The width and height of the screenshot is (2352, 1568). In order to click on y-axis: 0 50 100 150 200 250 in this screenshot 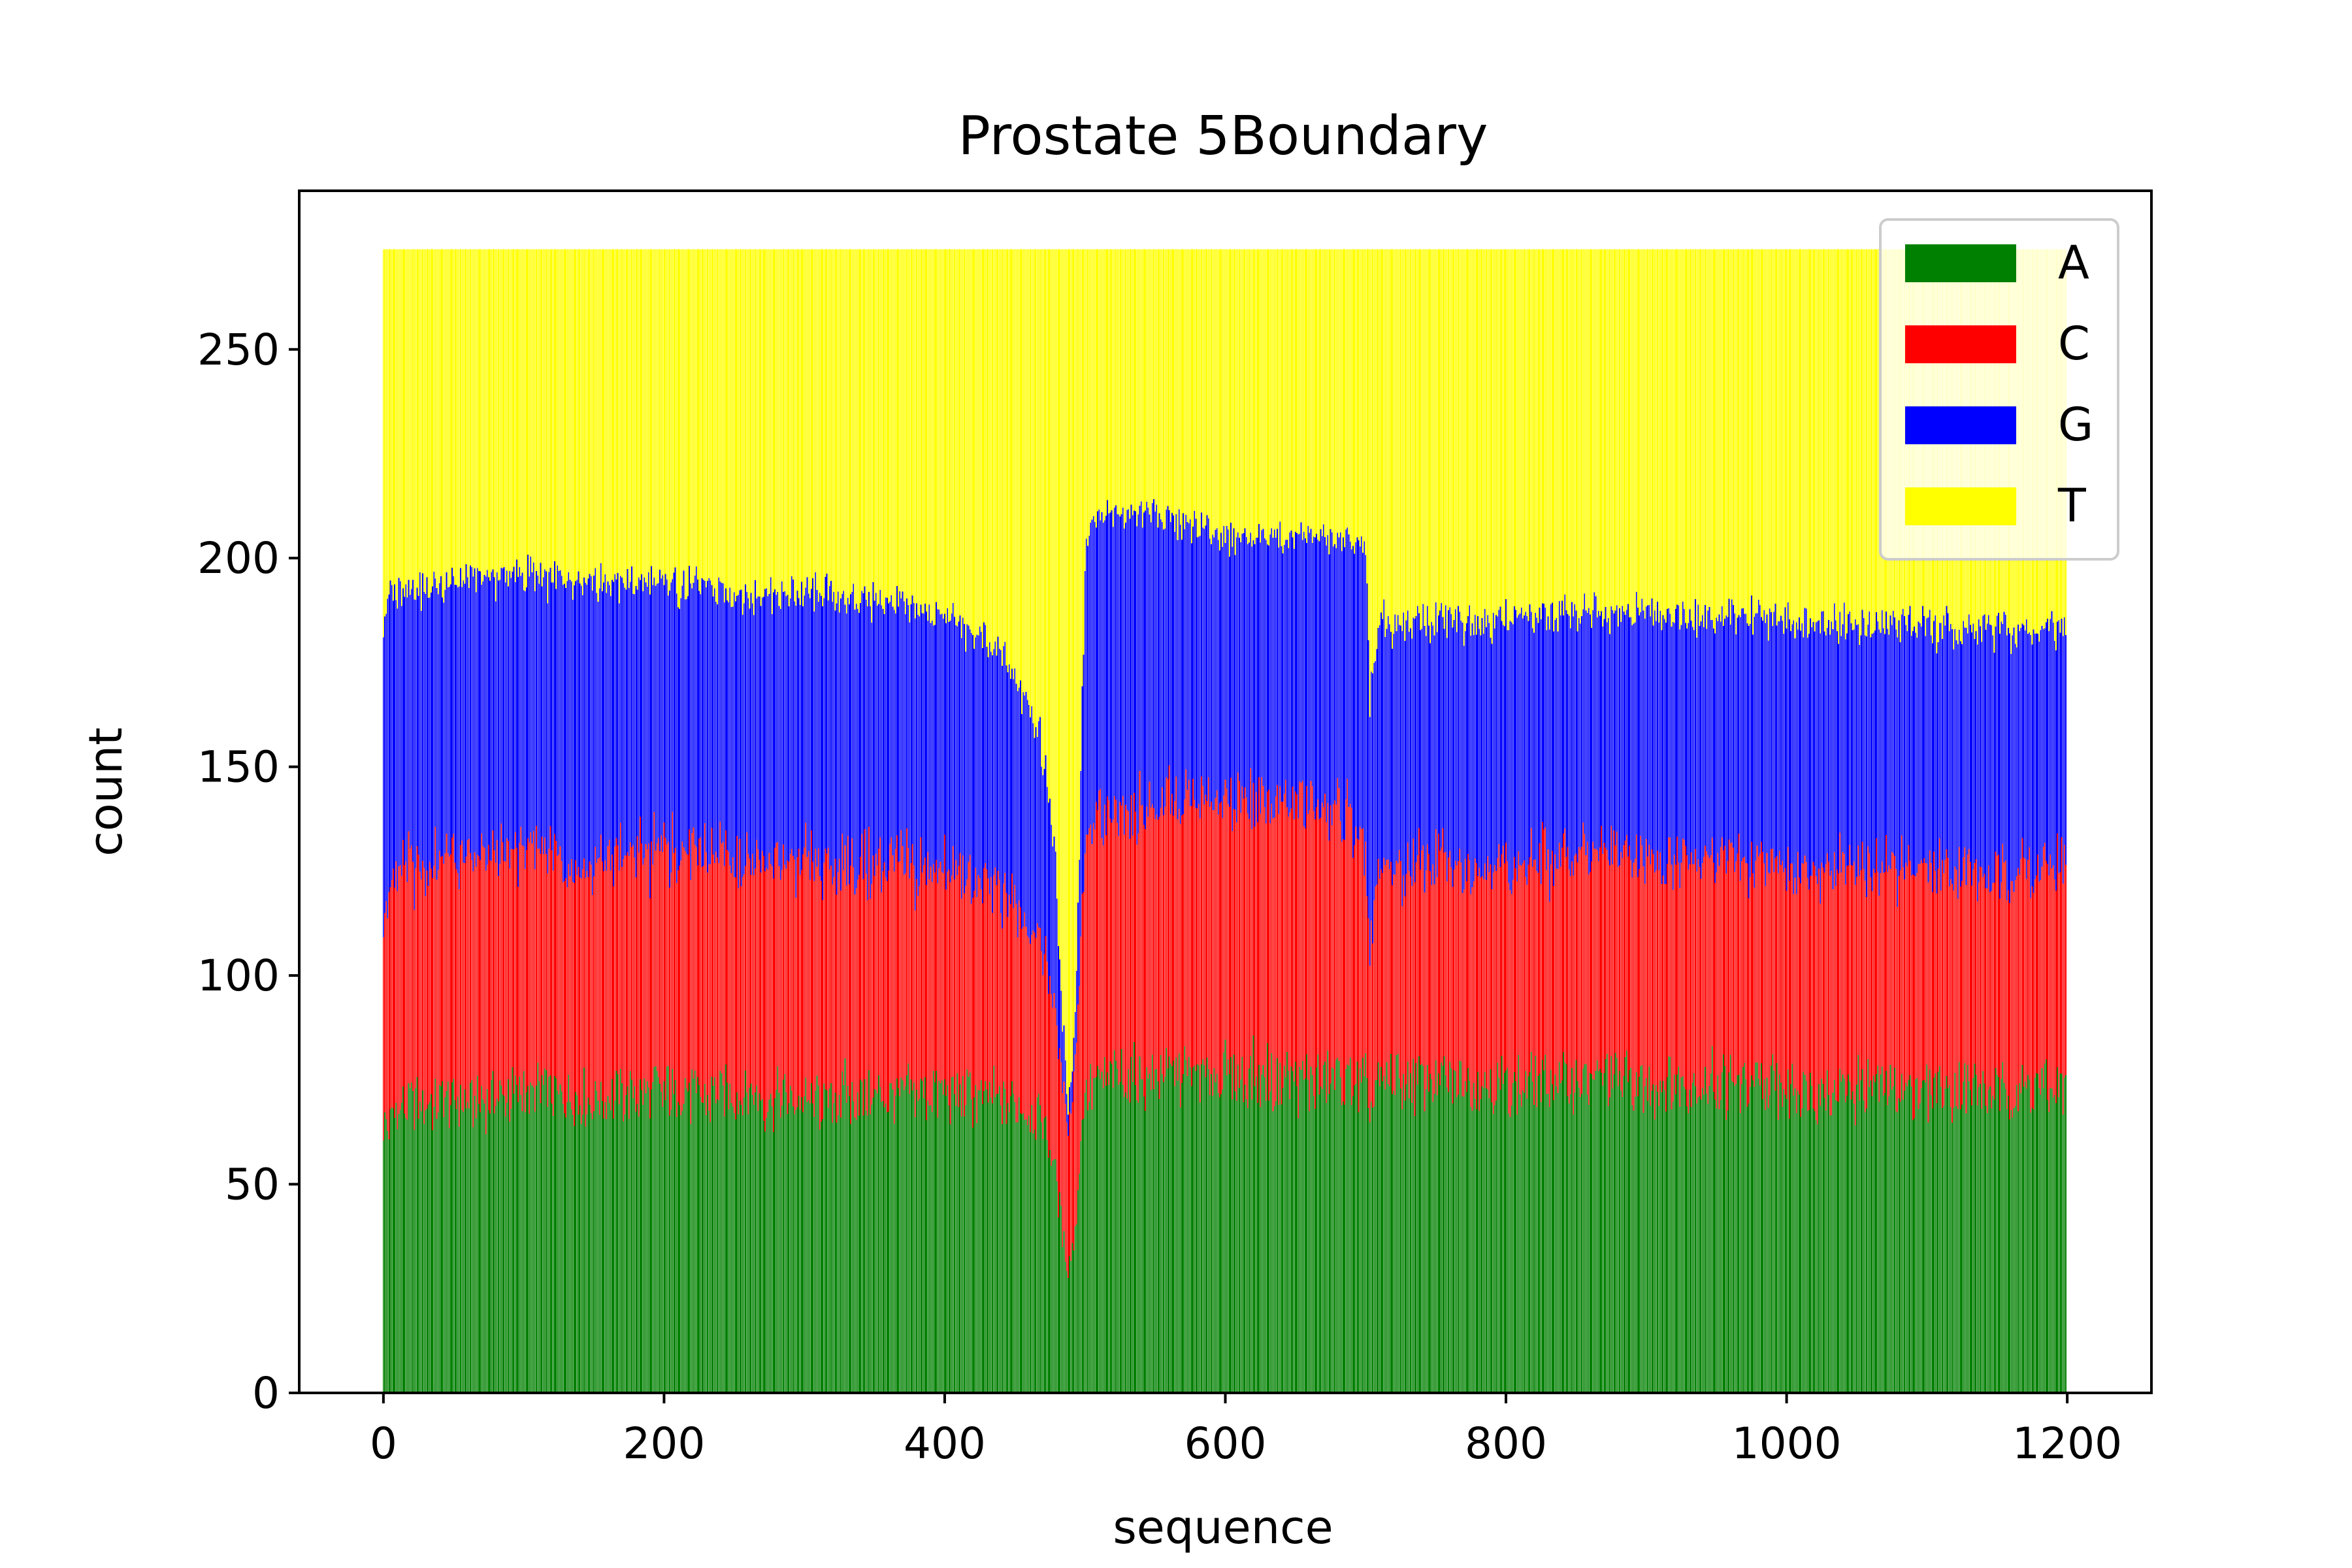, I will do `click(248, 871)`.